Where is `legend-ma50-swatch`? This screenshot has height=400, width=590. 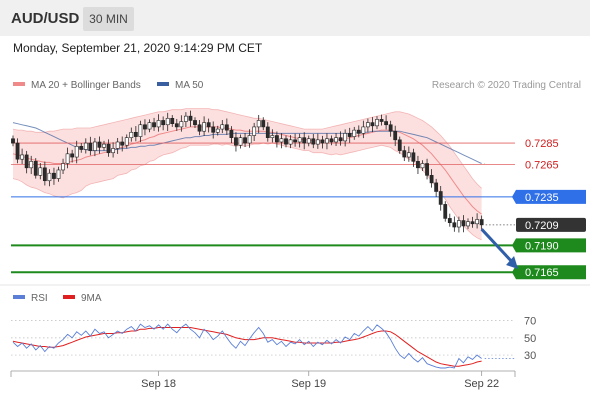
legend-ma50-swatch is located at coordinates (163, 84).